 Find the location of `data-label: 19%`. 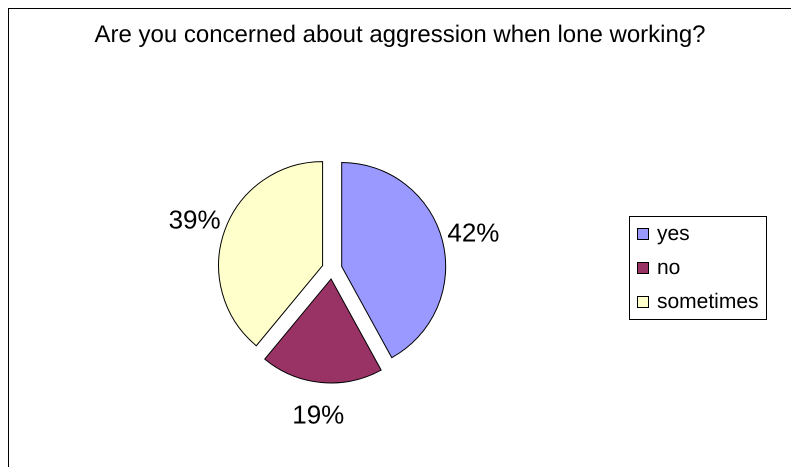

data-label: 19% is located at coordinates (318, 414).